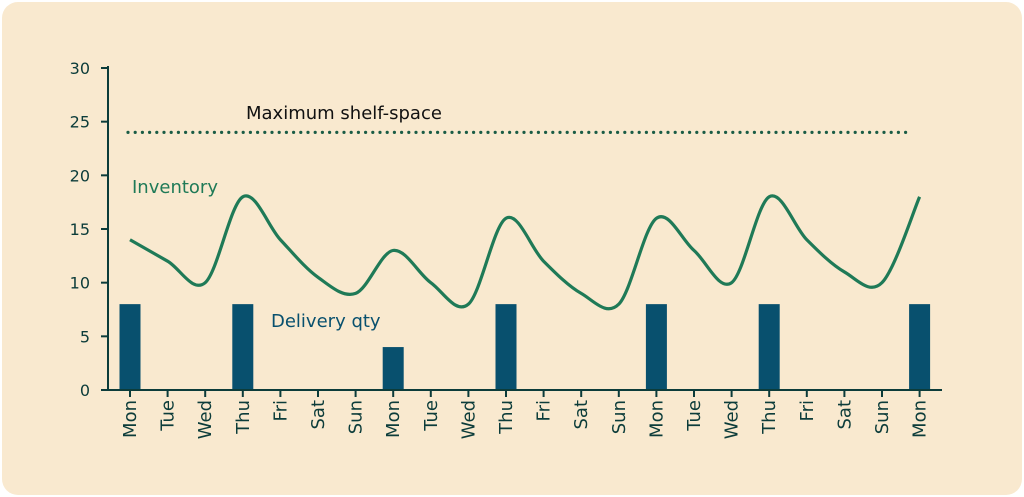 This screenshot has height=497, width=1024. What do you see at coordinates (525, 347) in the screenshot?
I see `delivery-bars` at bounding box center [525, 347].